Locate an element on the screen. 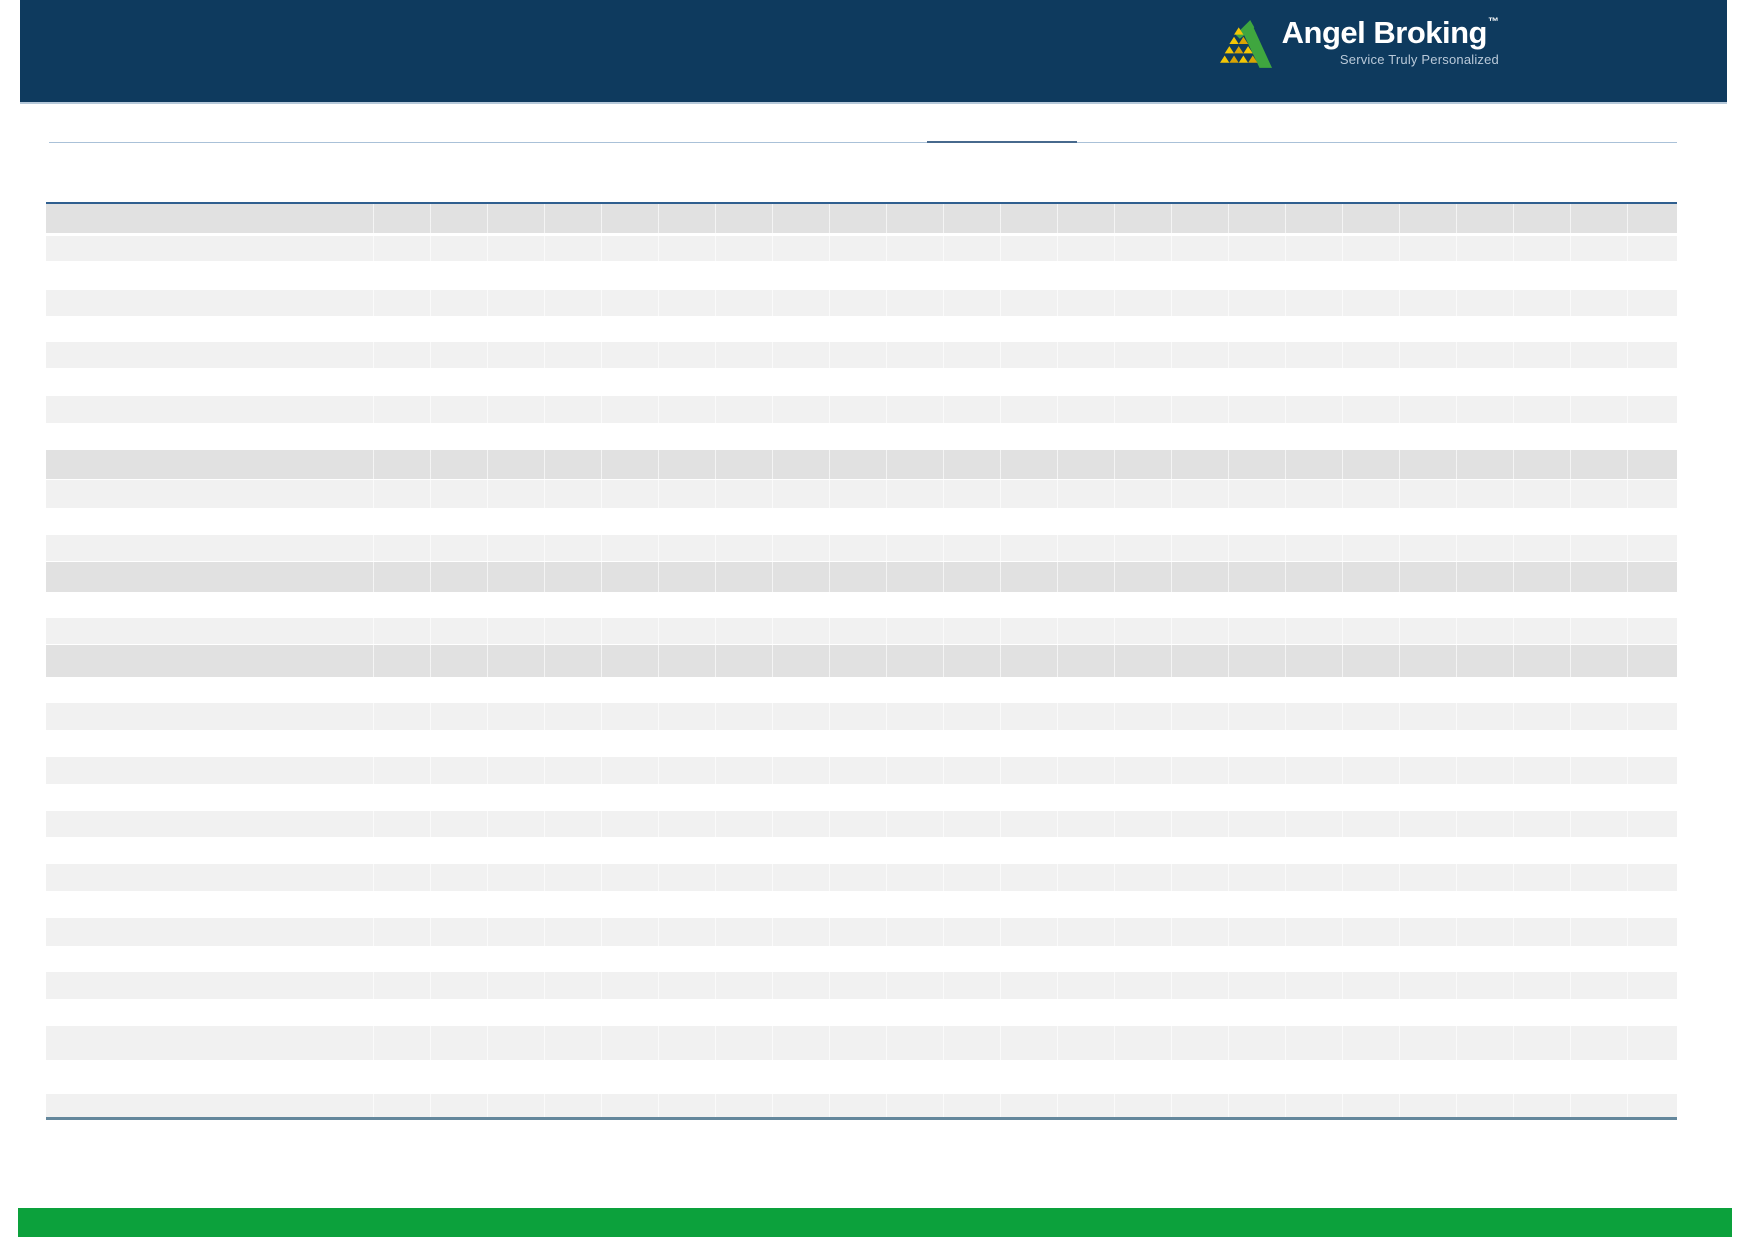 The image size is (1754, 1241). section-rule is located at coordinates (863, 142).